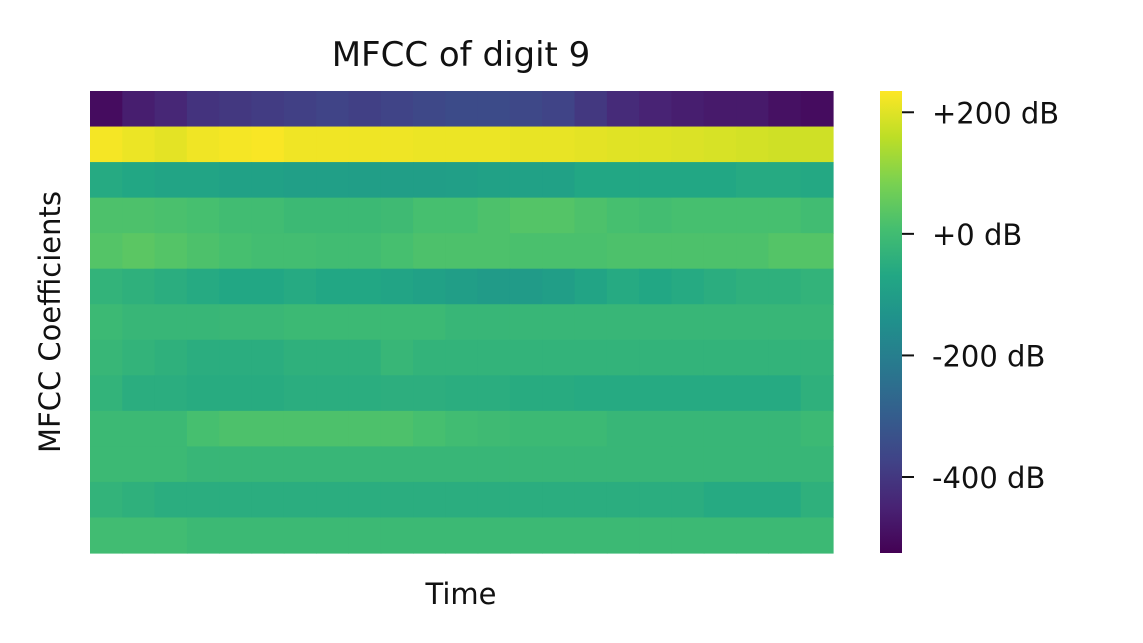 This screenshot has width=1143, height=643. Describe the element at coordinates (977, 235) in the screenshot. I see `colorbar-tick-label: +0 dB` at that location.